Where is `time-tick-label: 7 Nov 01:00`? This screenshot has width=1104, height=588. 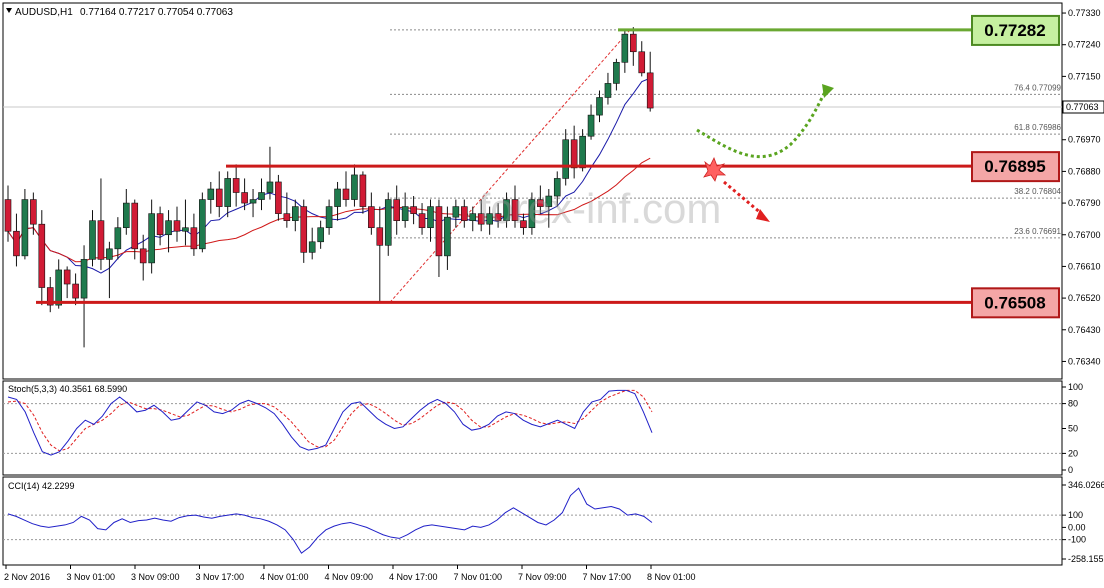 time-tick-label: 7 Nov 01:00 is located at coordinates (478, 577).